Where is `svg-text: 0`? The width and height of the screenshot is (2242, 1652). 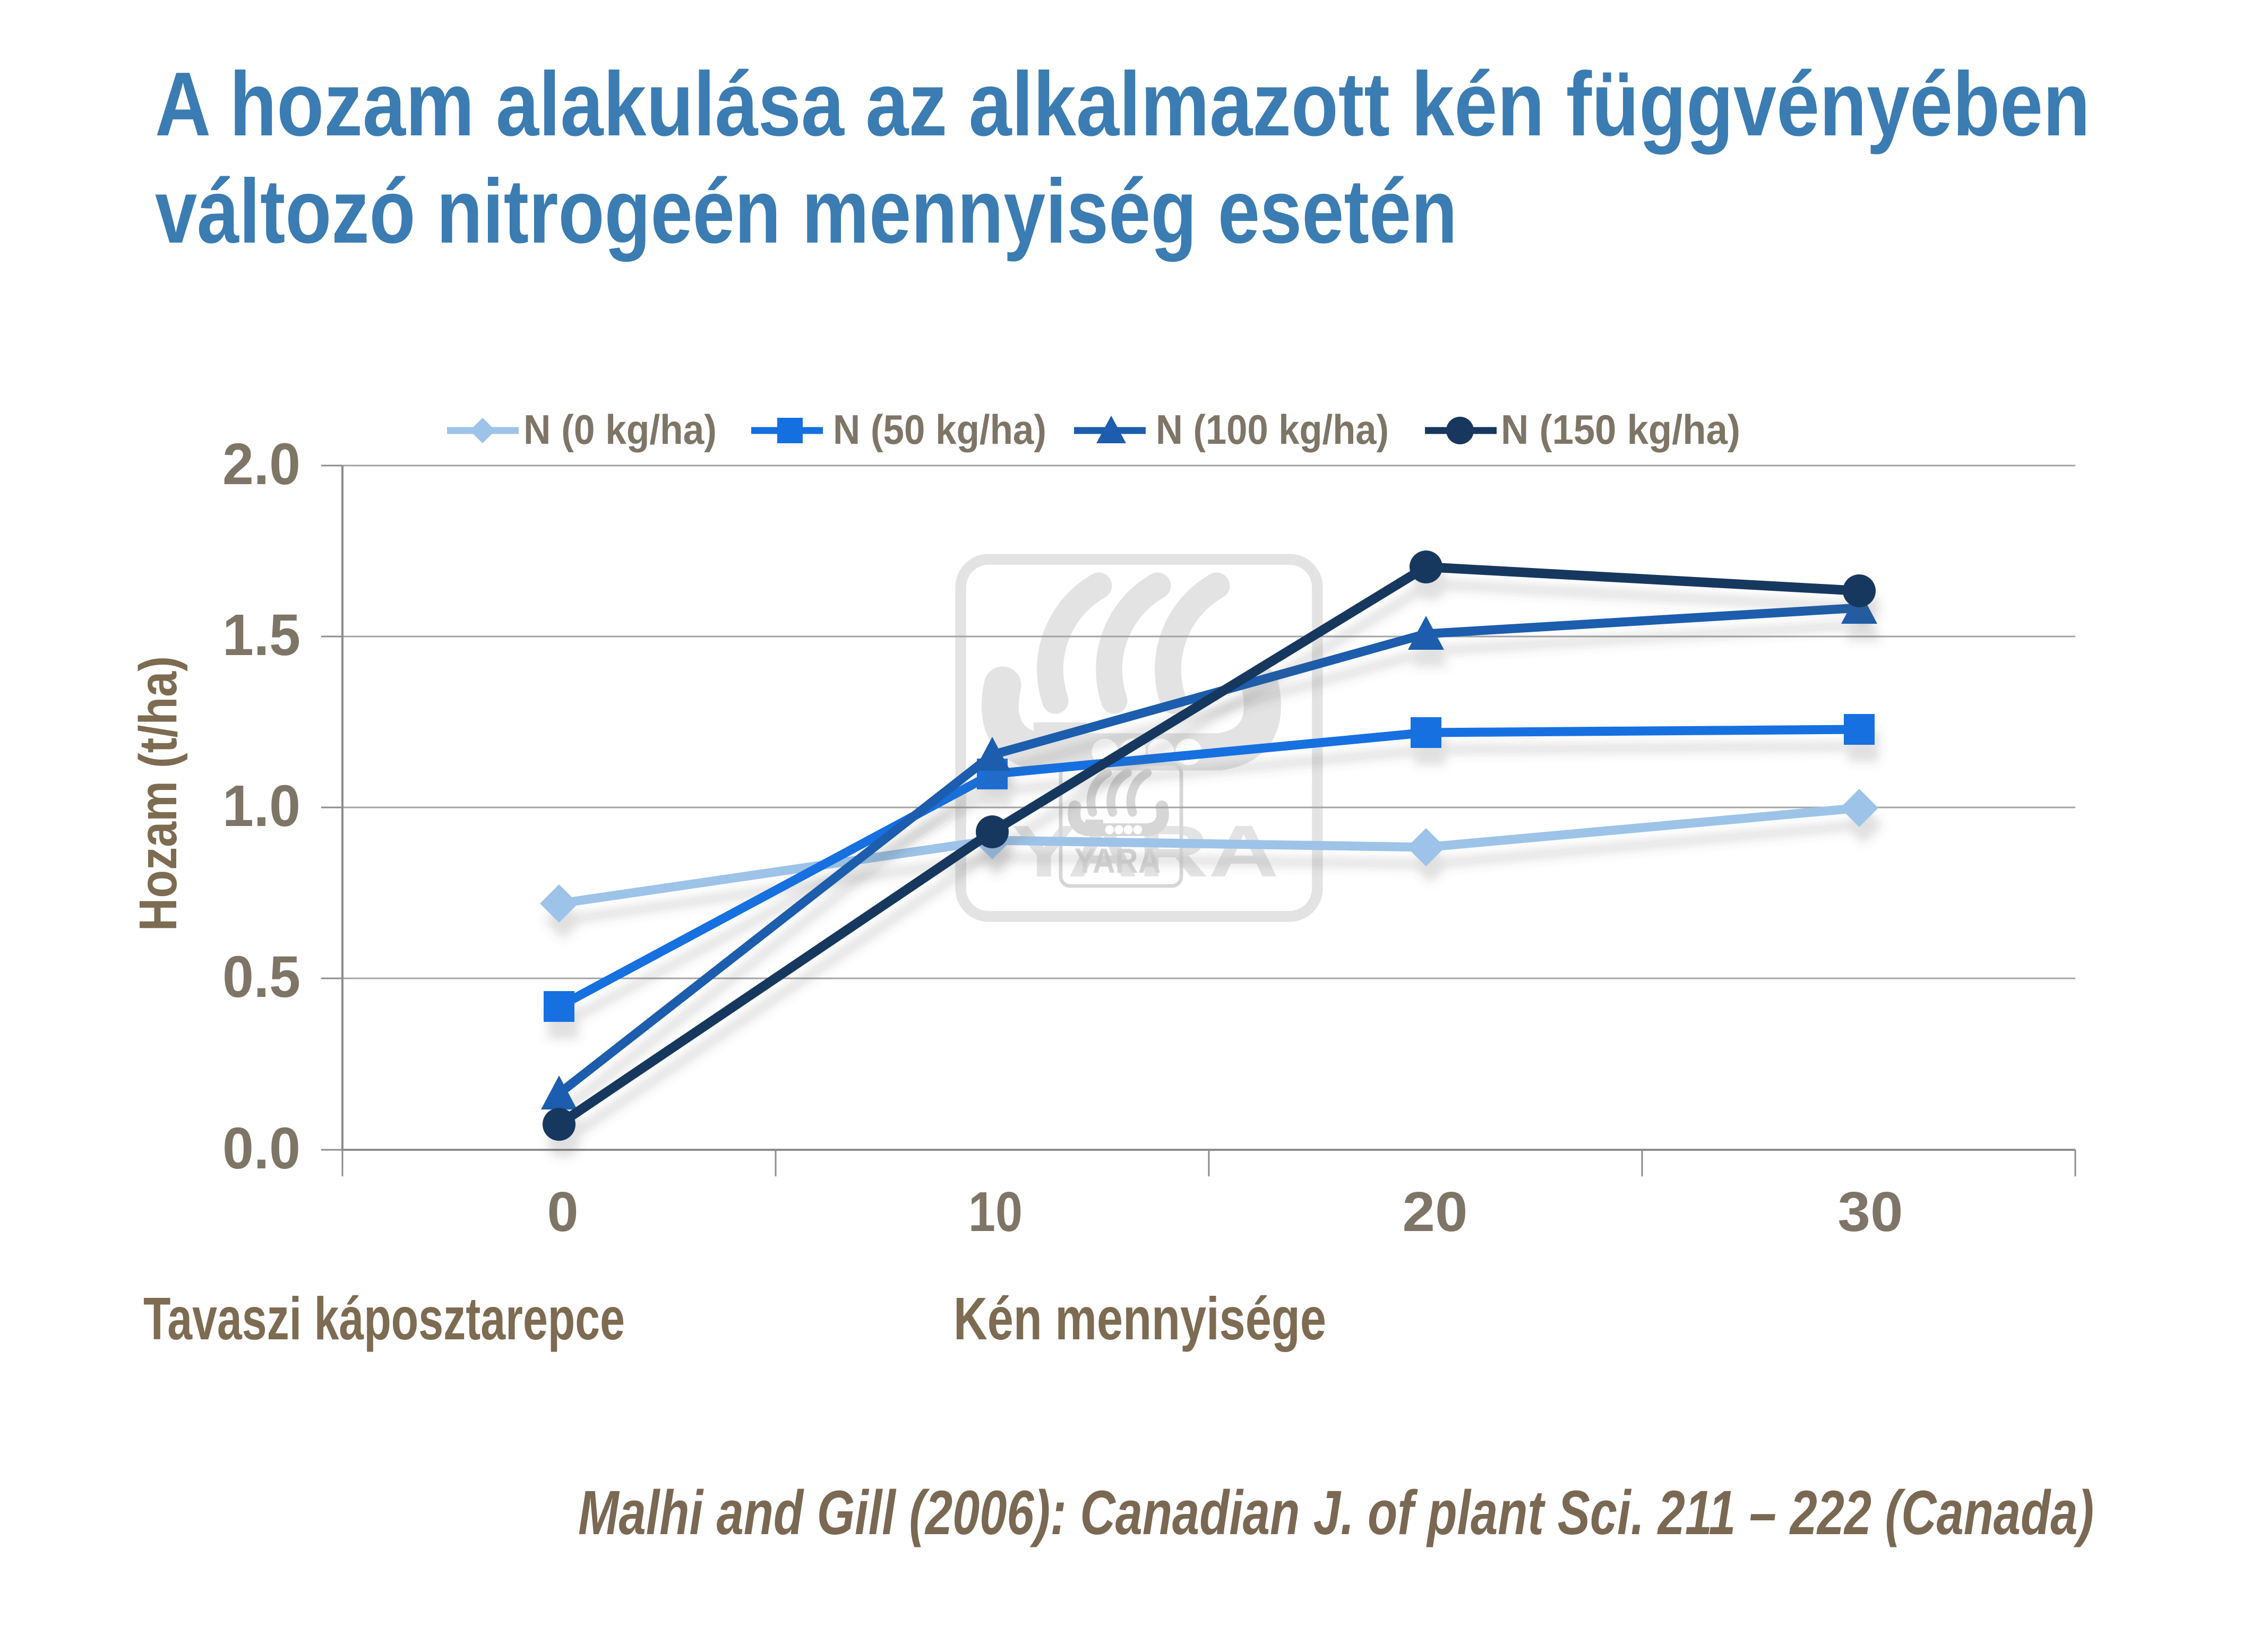
svg-text: 0 is located at coordinates (563, 1212).